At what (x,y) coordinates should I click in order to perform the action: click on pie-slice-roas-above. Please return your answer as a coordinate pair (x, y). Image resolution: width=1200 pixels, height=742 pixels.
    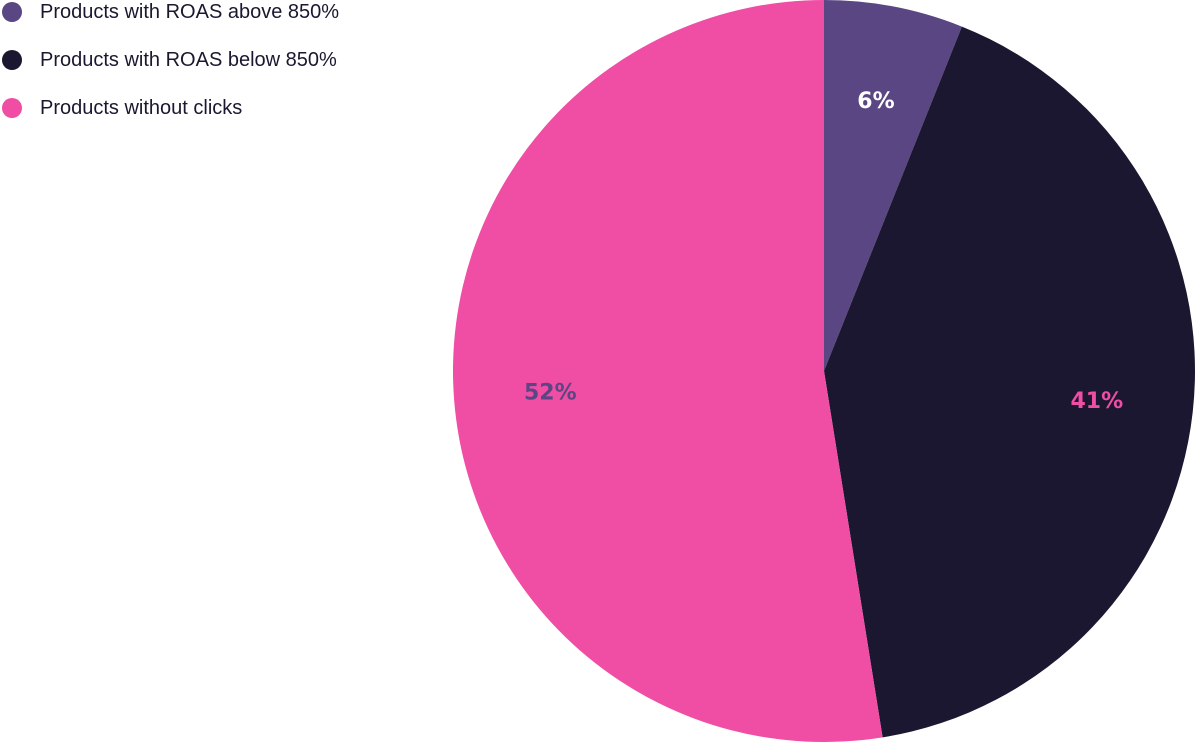
    Looking at the image, I should click on (893, 185).